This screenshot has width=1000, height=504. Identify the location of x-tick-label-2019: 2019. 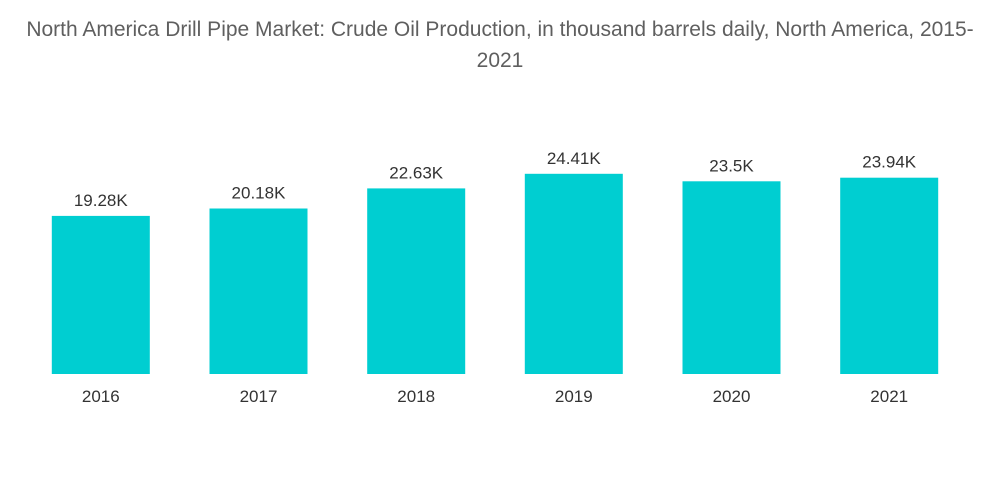
(574, 396).